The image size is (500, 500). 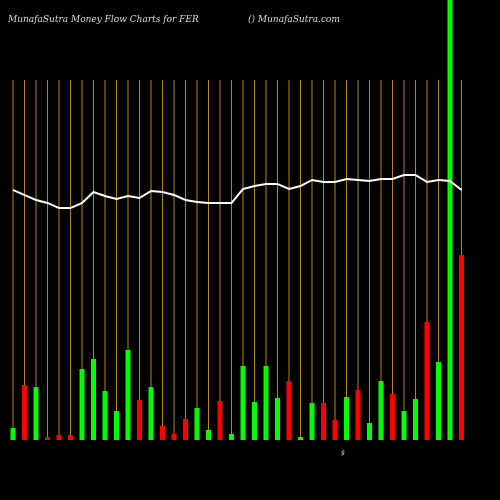 What do you see at coordinates (294, 19) in the screenshot?
I see `chart-subtitle: () MunafaSutra.com` at bounding box center [294, 19].